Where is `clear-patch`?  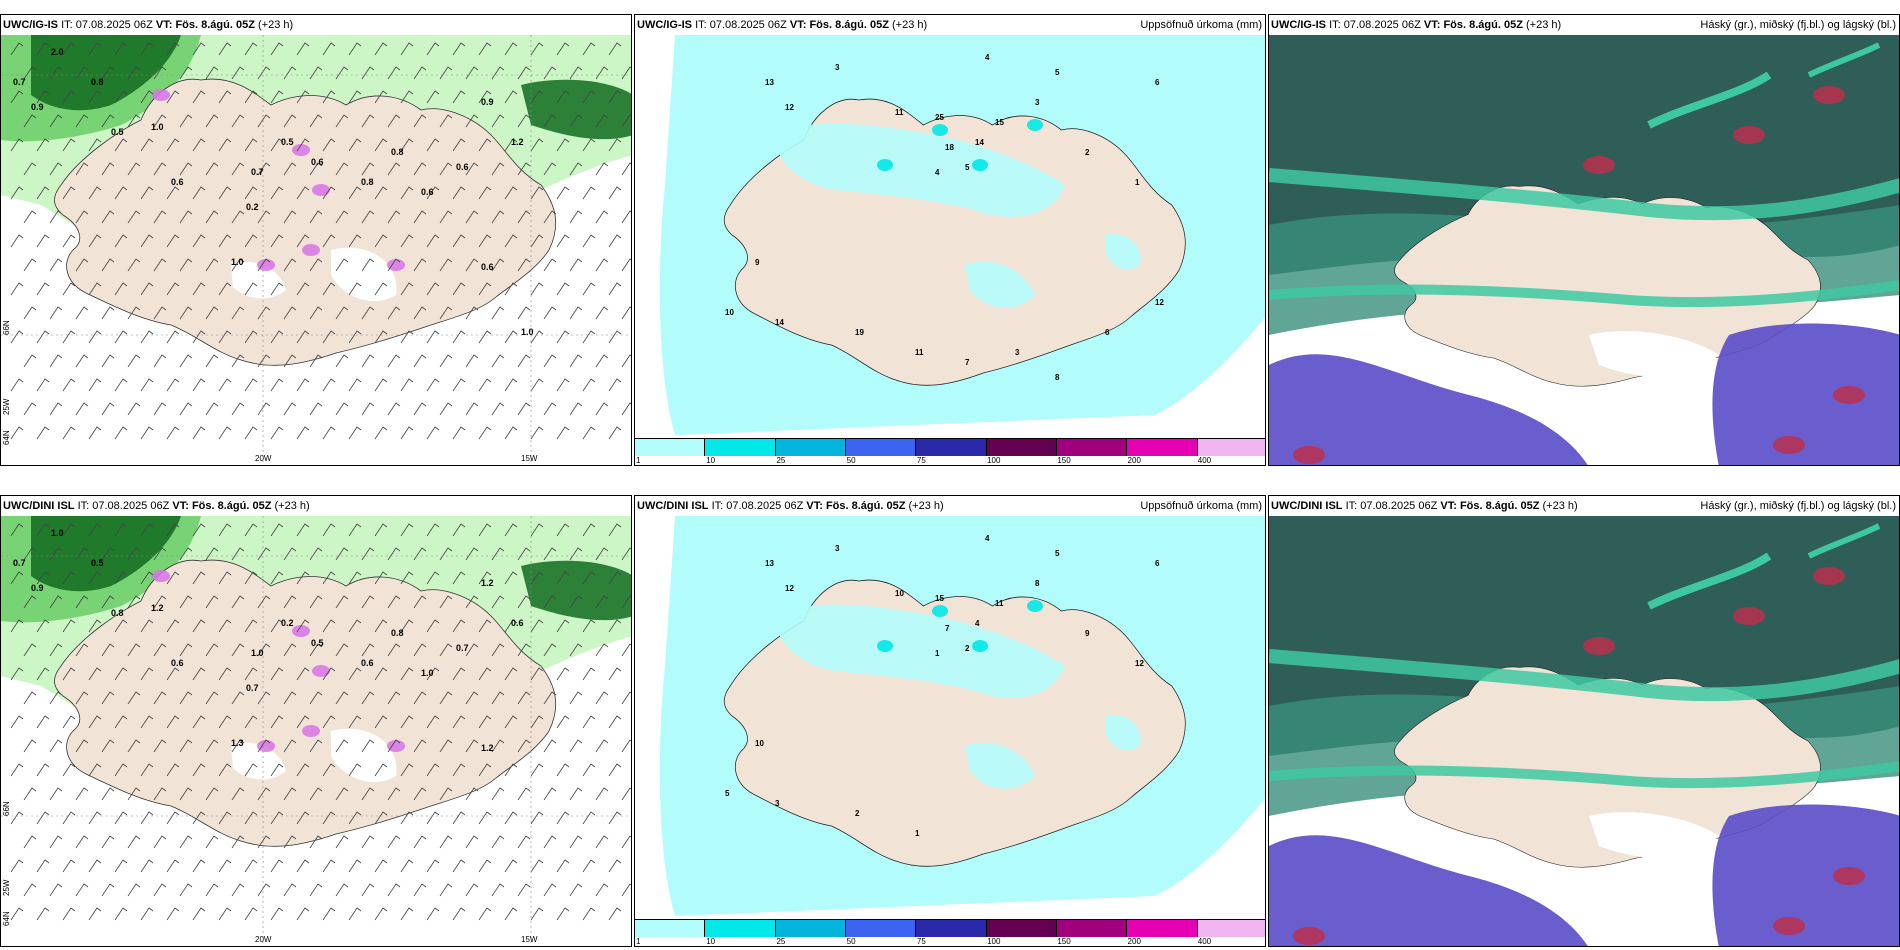 clear-patch is located at coordinates (258, 280).